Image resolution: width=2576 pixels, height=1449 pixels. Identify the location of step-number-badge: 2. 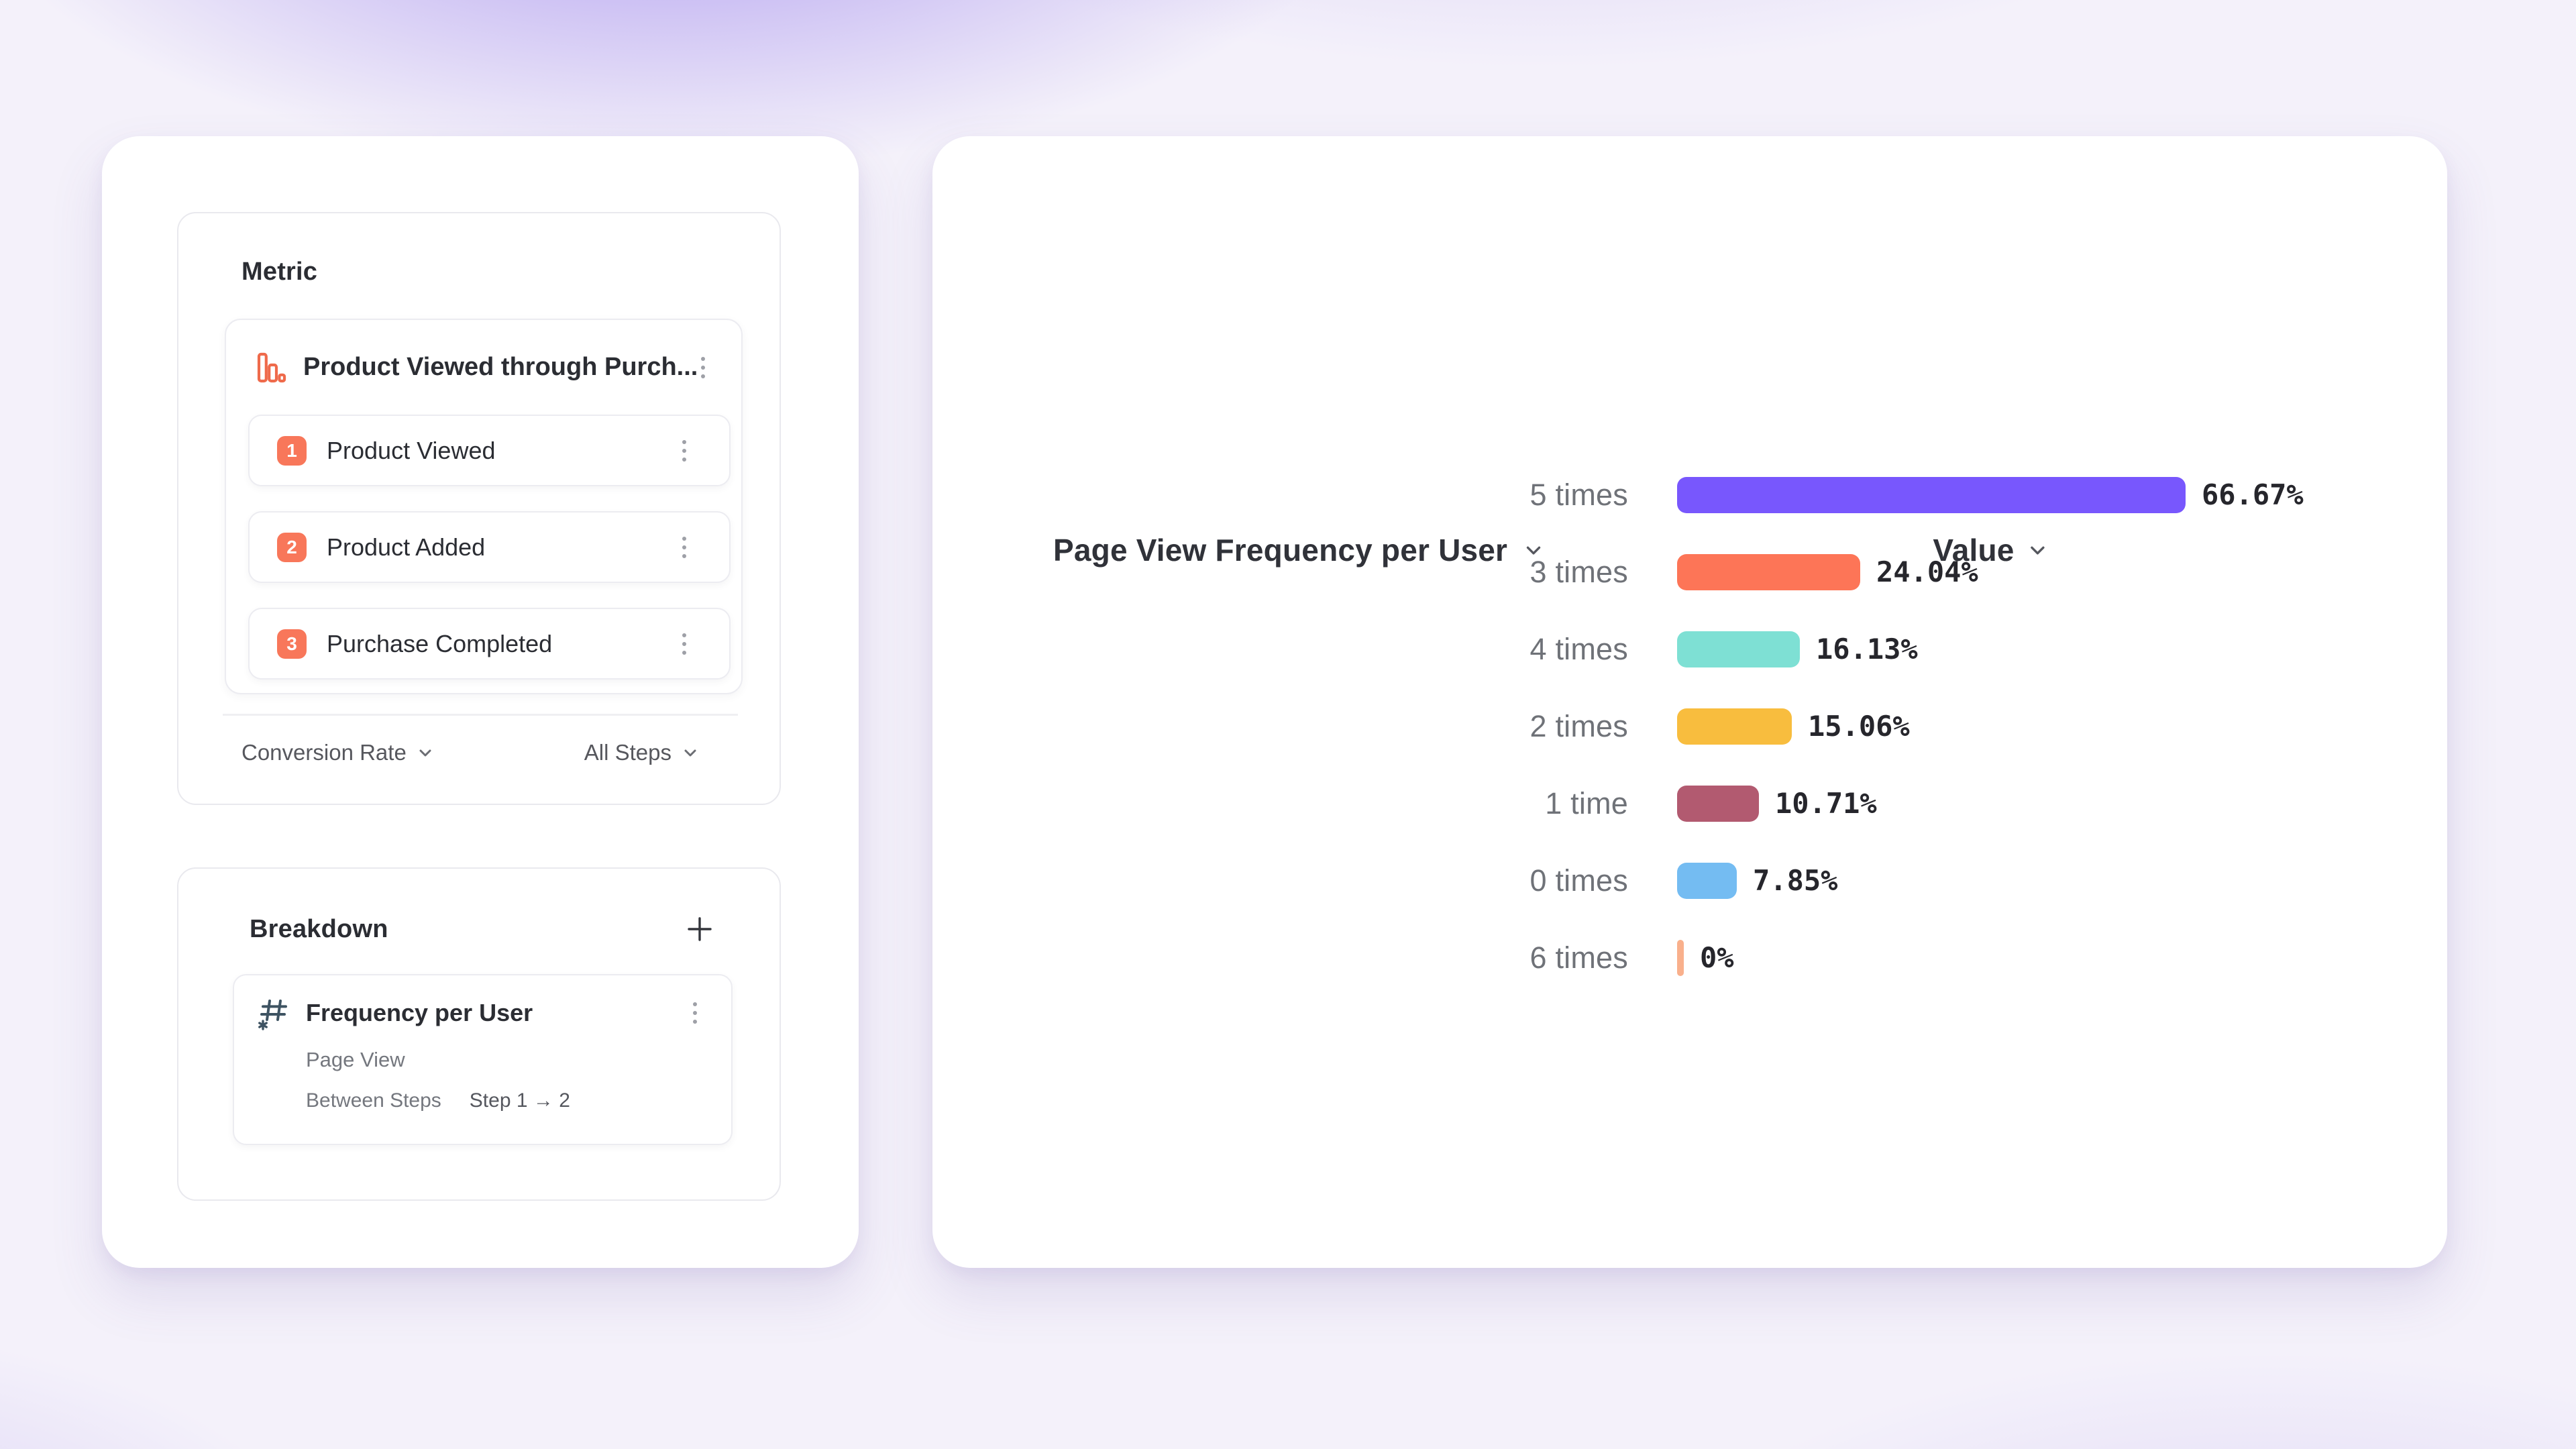
(292, 547).